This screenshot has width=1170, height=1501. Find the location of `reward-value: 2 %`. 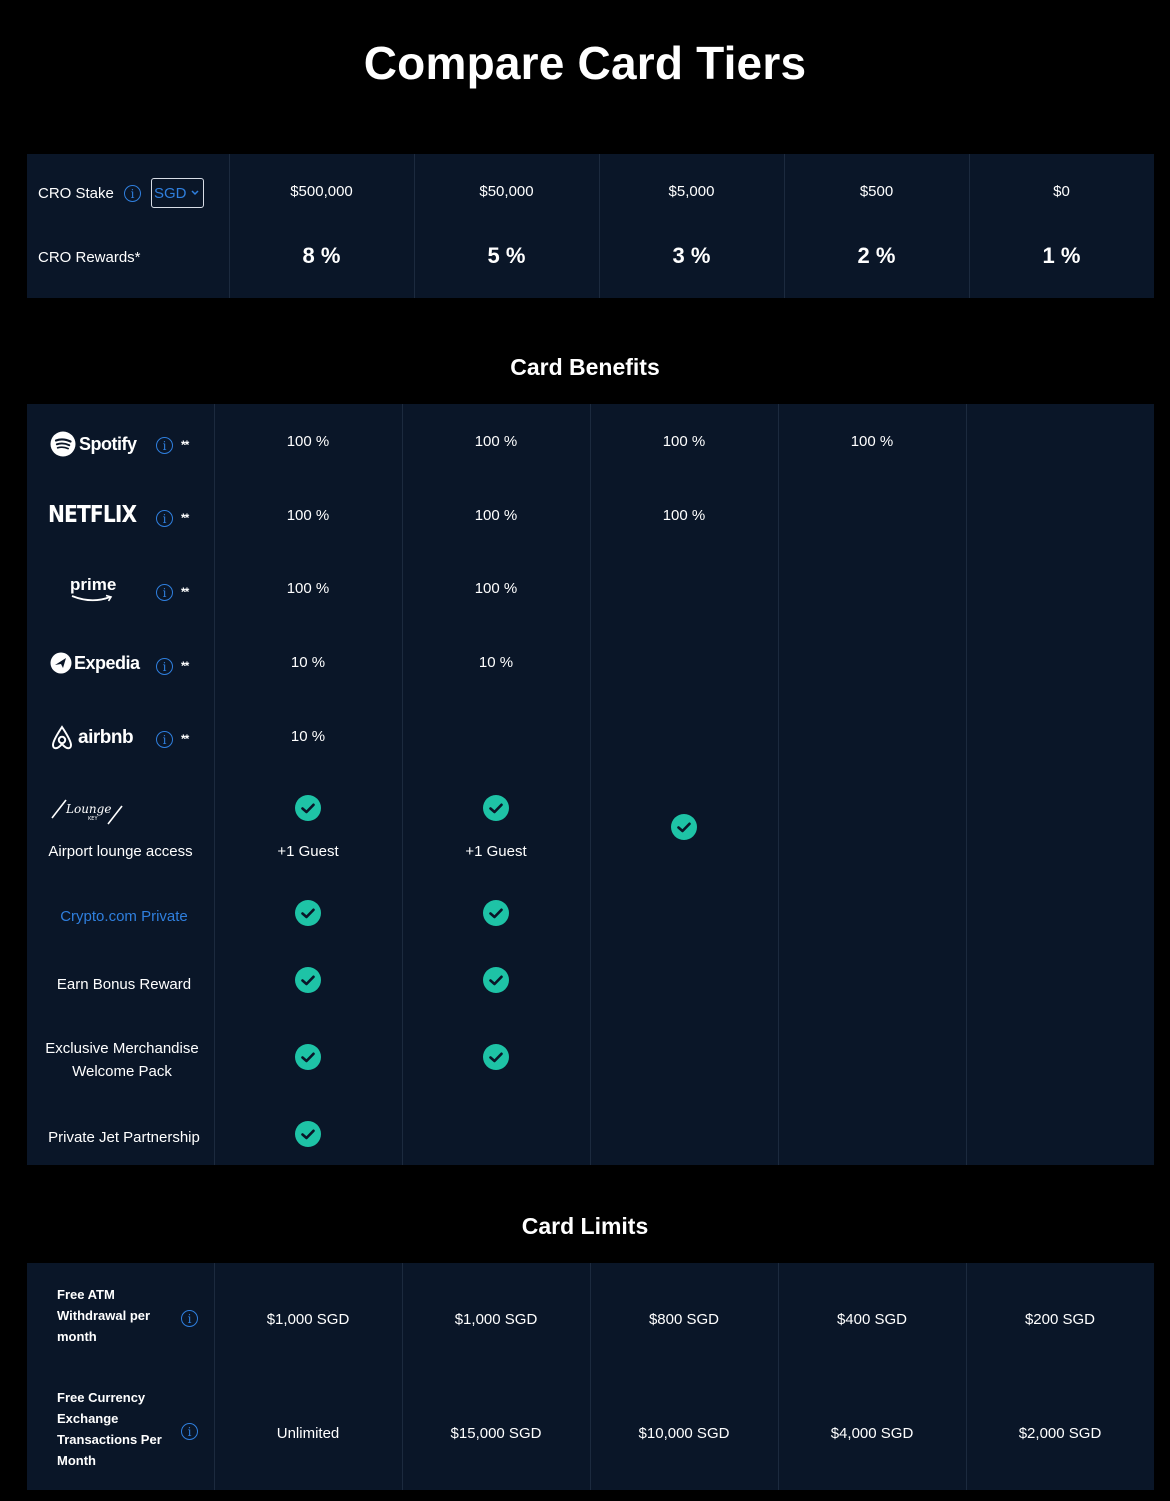

reward-value: 2 % is located at coordinates (876, 255).